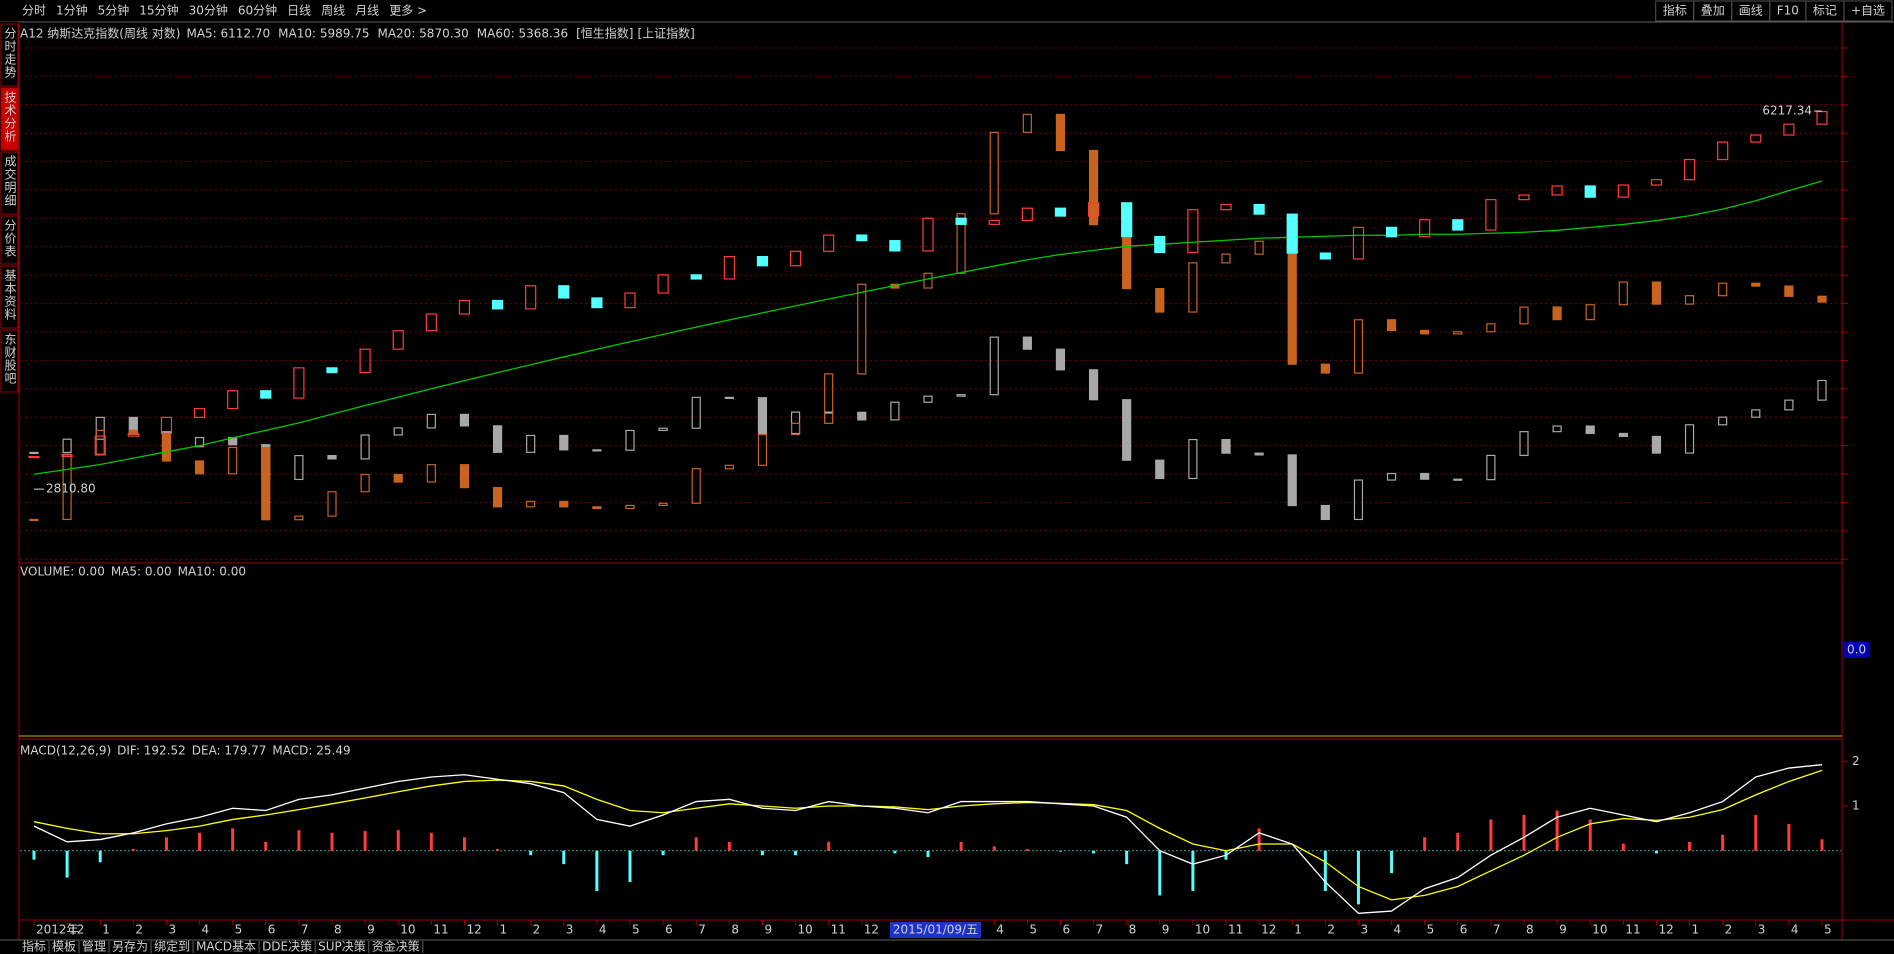 Image resolution: width=1894 pixels, height=954 pixels. What do you see at coordinates (287, 947) in the screenshot?
I see `template-tab: DDE决策` at bounding box center [287, 947].